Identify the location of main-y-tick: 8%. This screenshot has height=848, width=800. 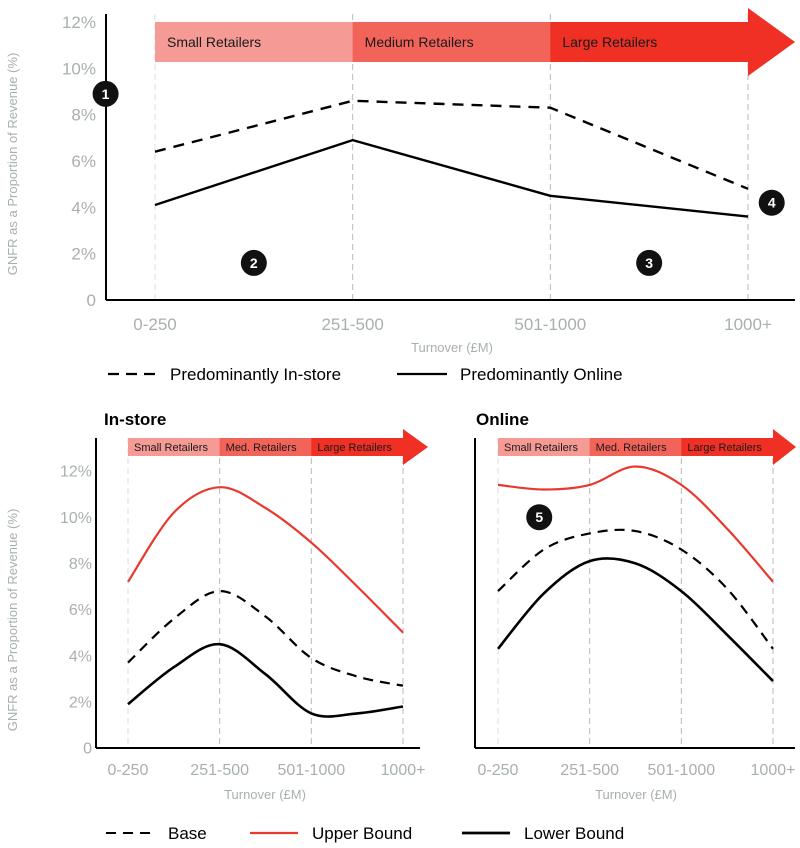
(83, 115).